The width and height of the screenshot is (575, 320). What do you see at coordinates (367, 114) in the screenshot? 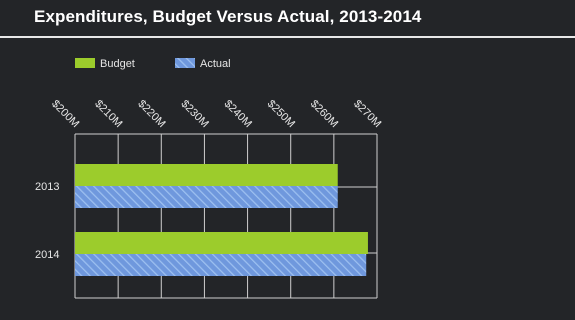
I see `x-tick-label: $270M` at bounding box center [367, 114].